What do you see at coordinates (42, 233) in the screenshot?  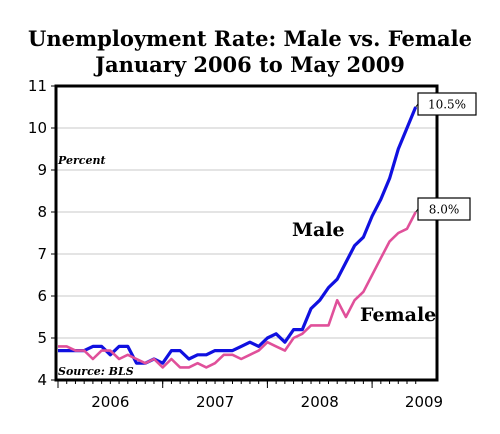 I see `y-axis: 4 5 6 7 8 9 10 11` at bounding box center [42, 233].